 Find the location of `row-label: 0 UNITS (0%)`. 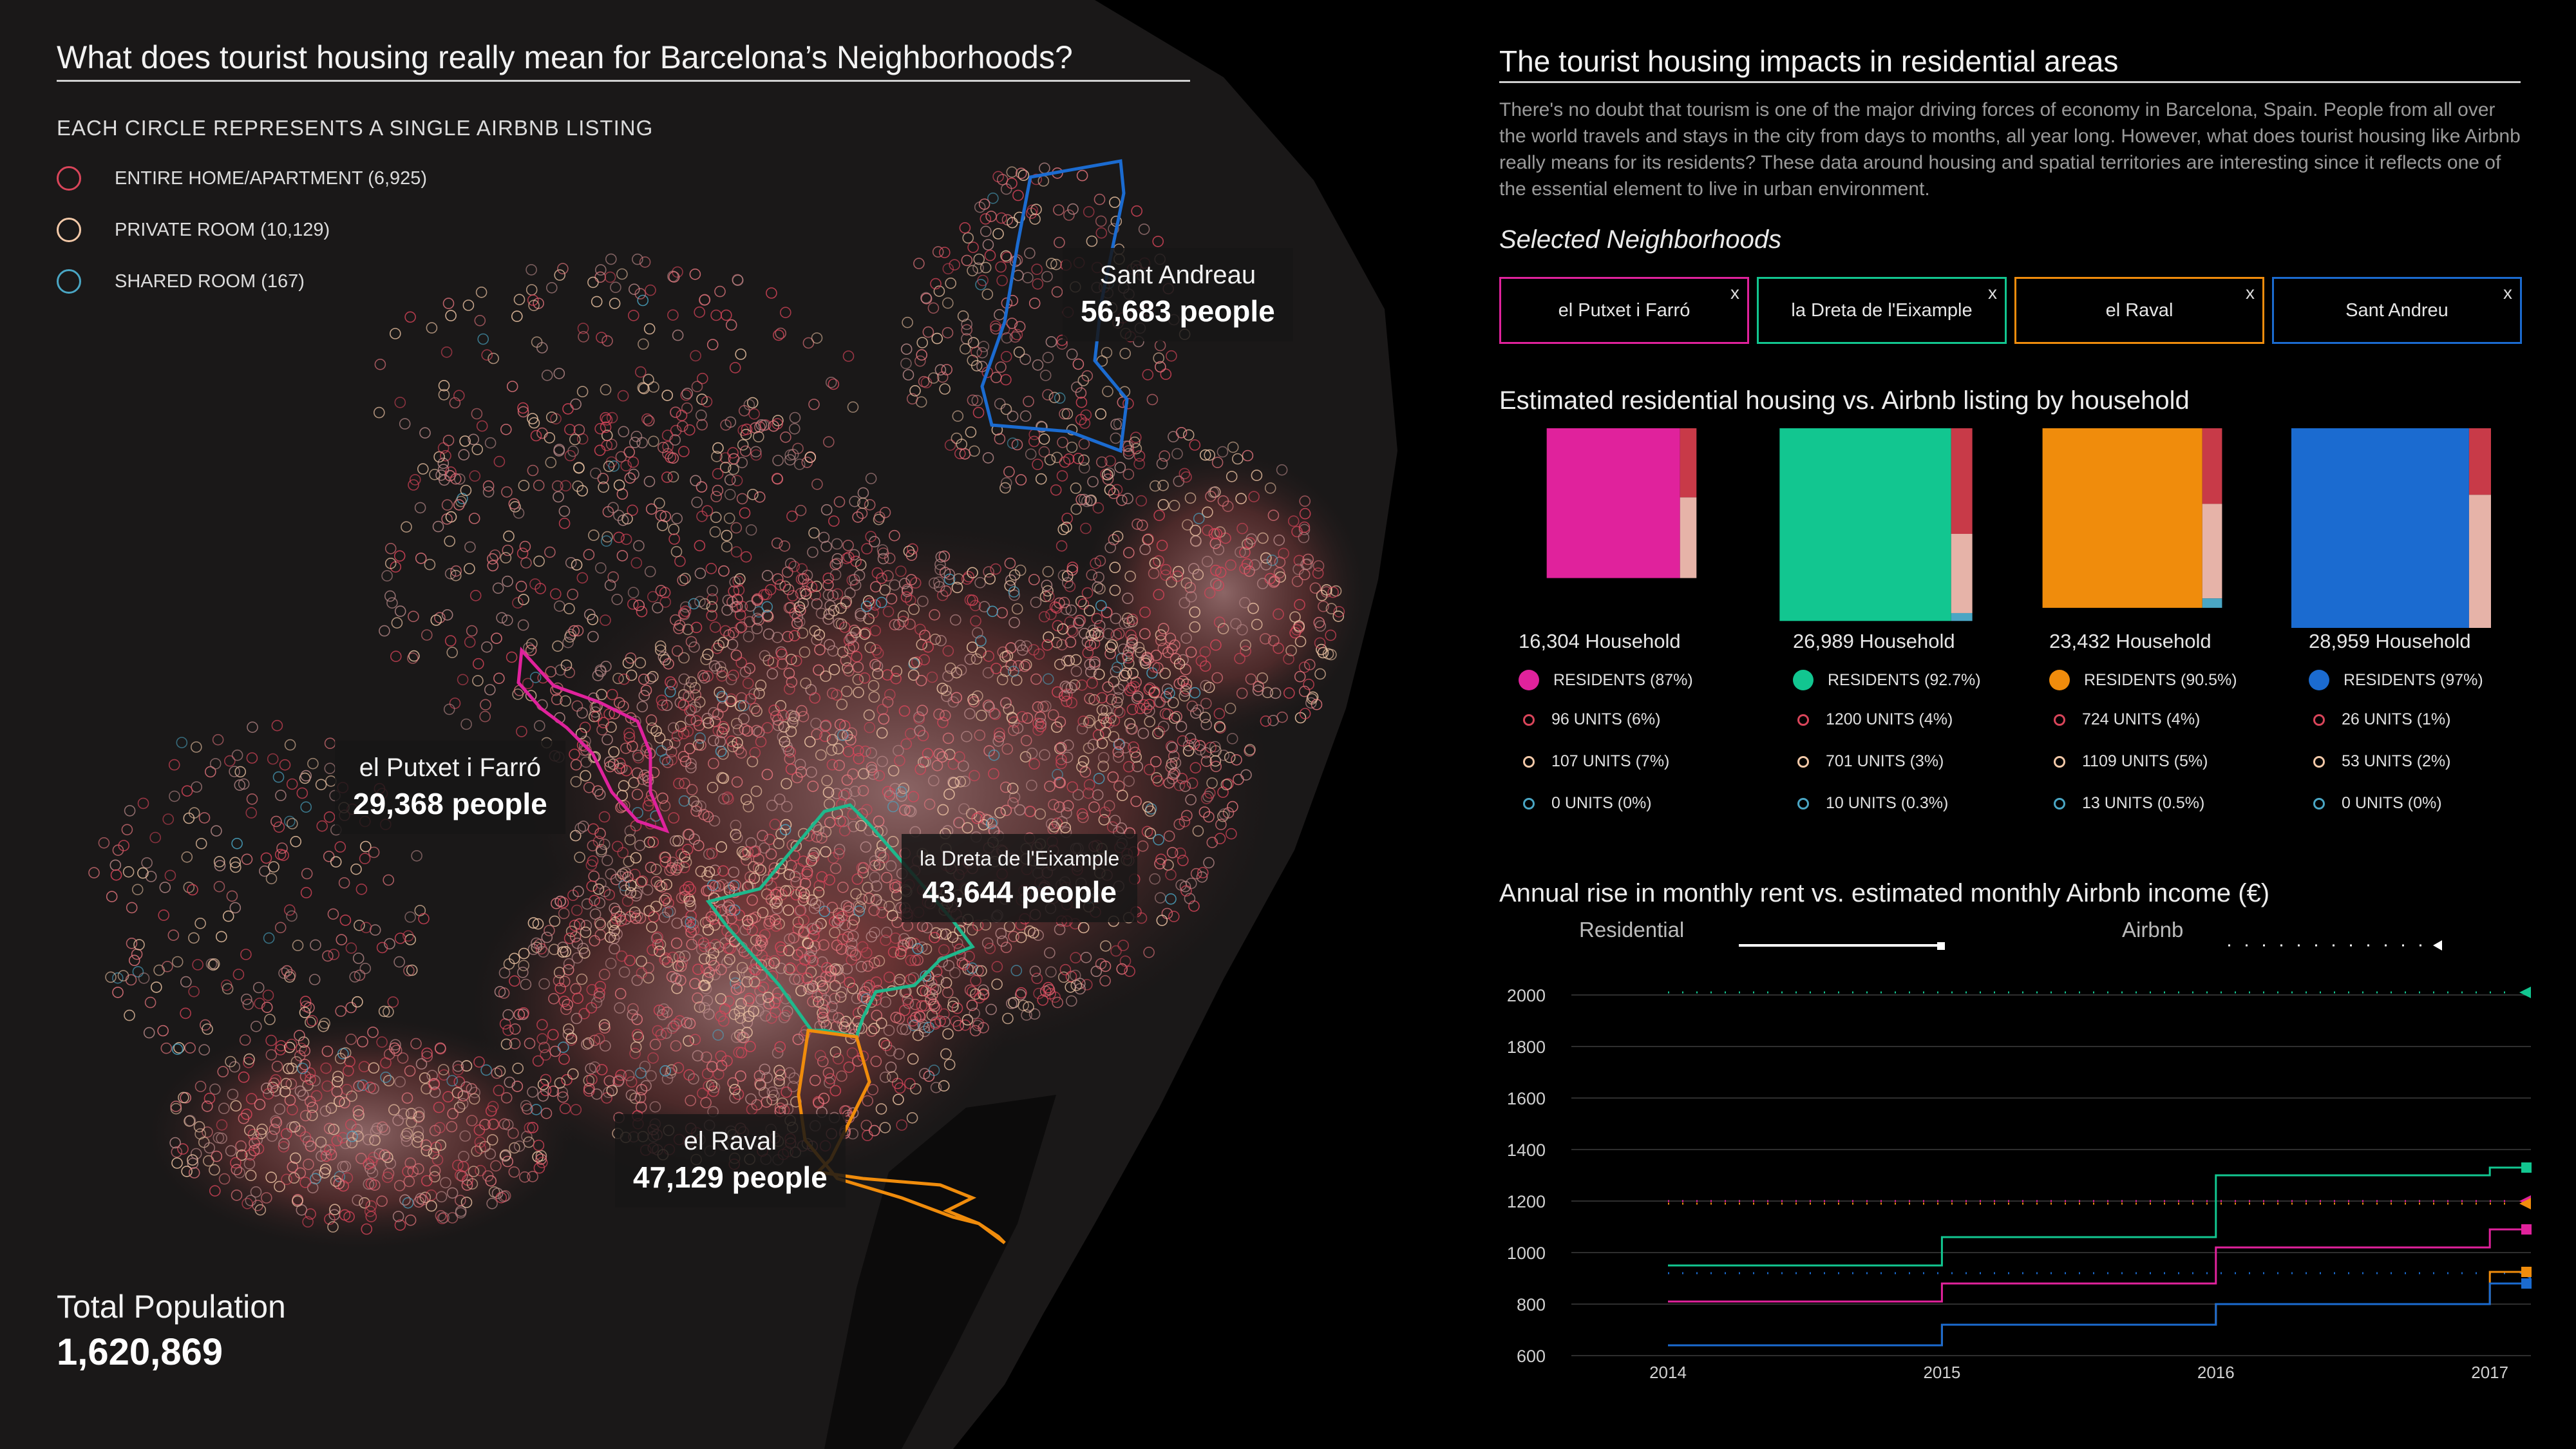

row-label: 0 UNITS (0%) is located at coordinates (1601, 803).